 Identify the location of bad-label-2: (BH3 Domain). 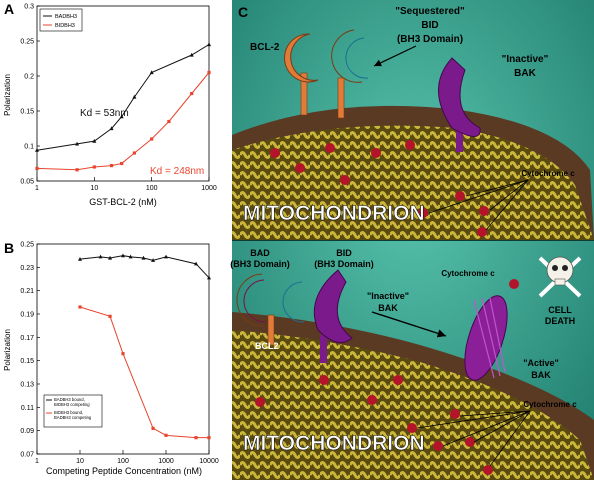
(260, 264).